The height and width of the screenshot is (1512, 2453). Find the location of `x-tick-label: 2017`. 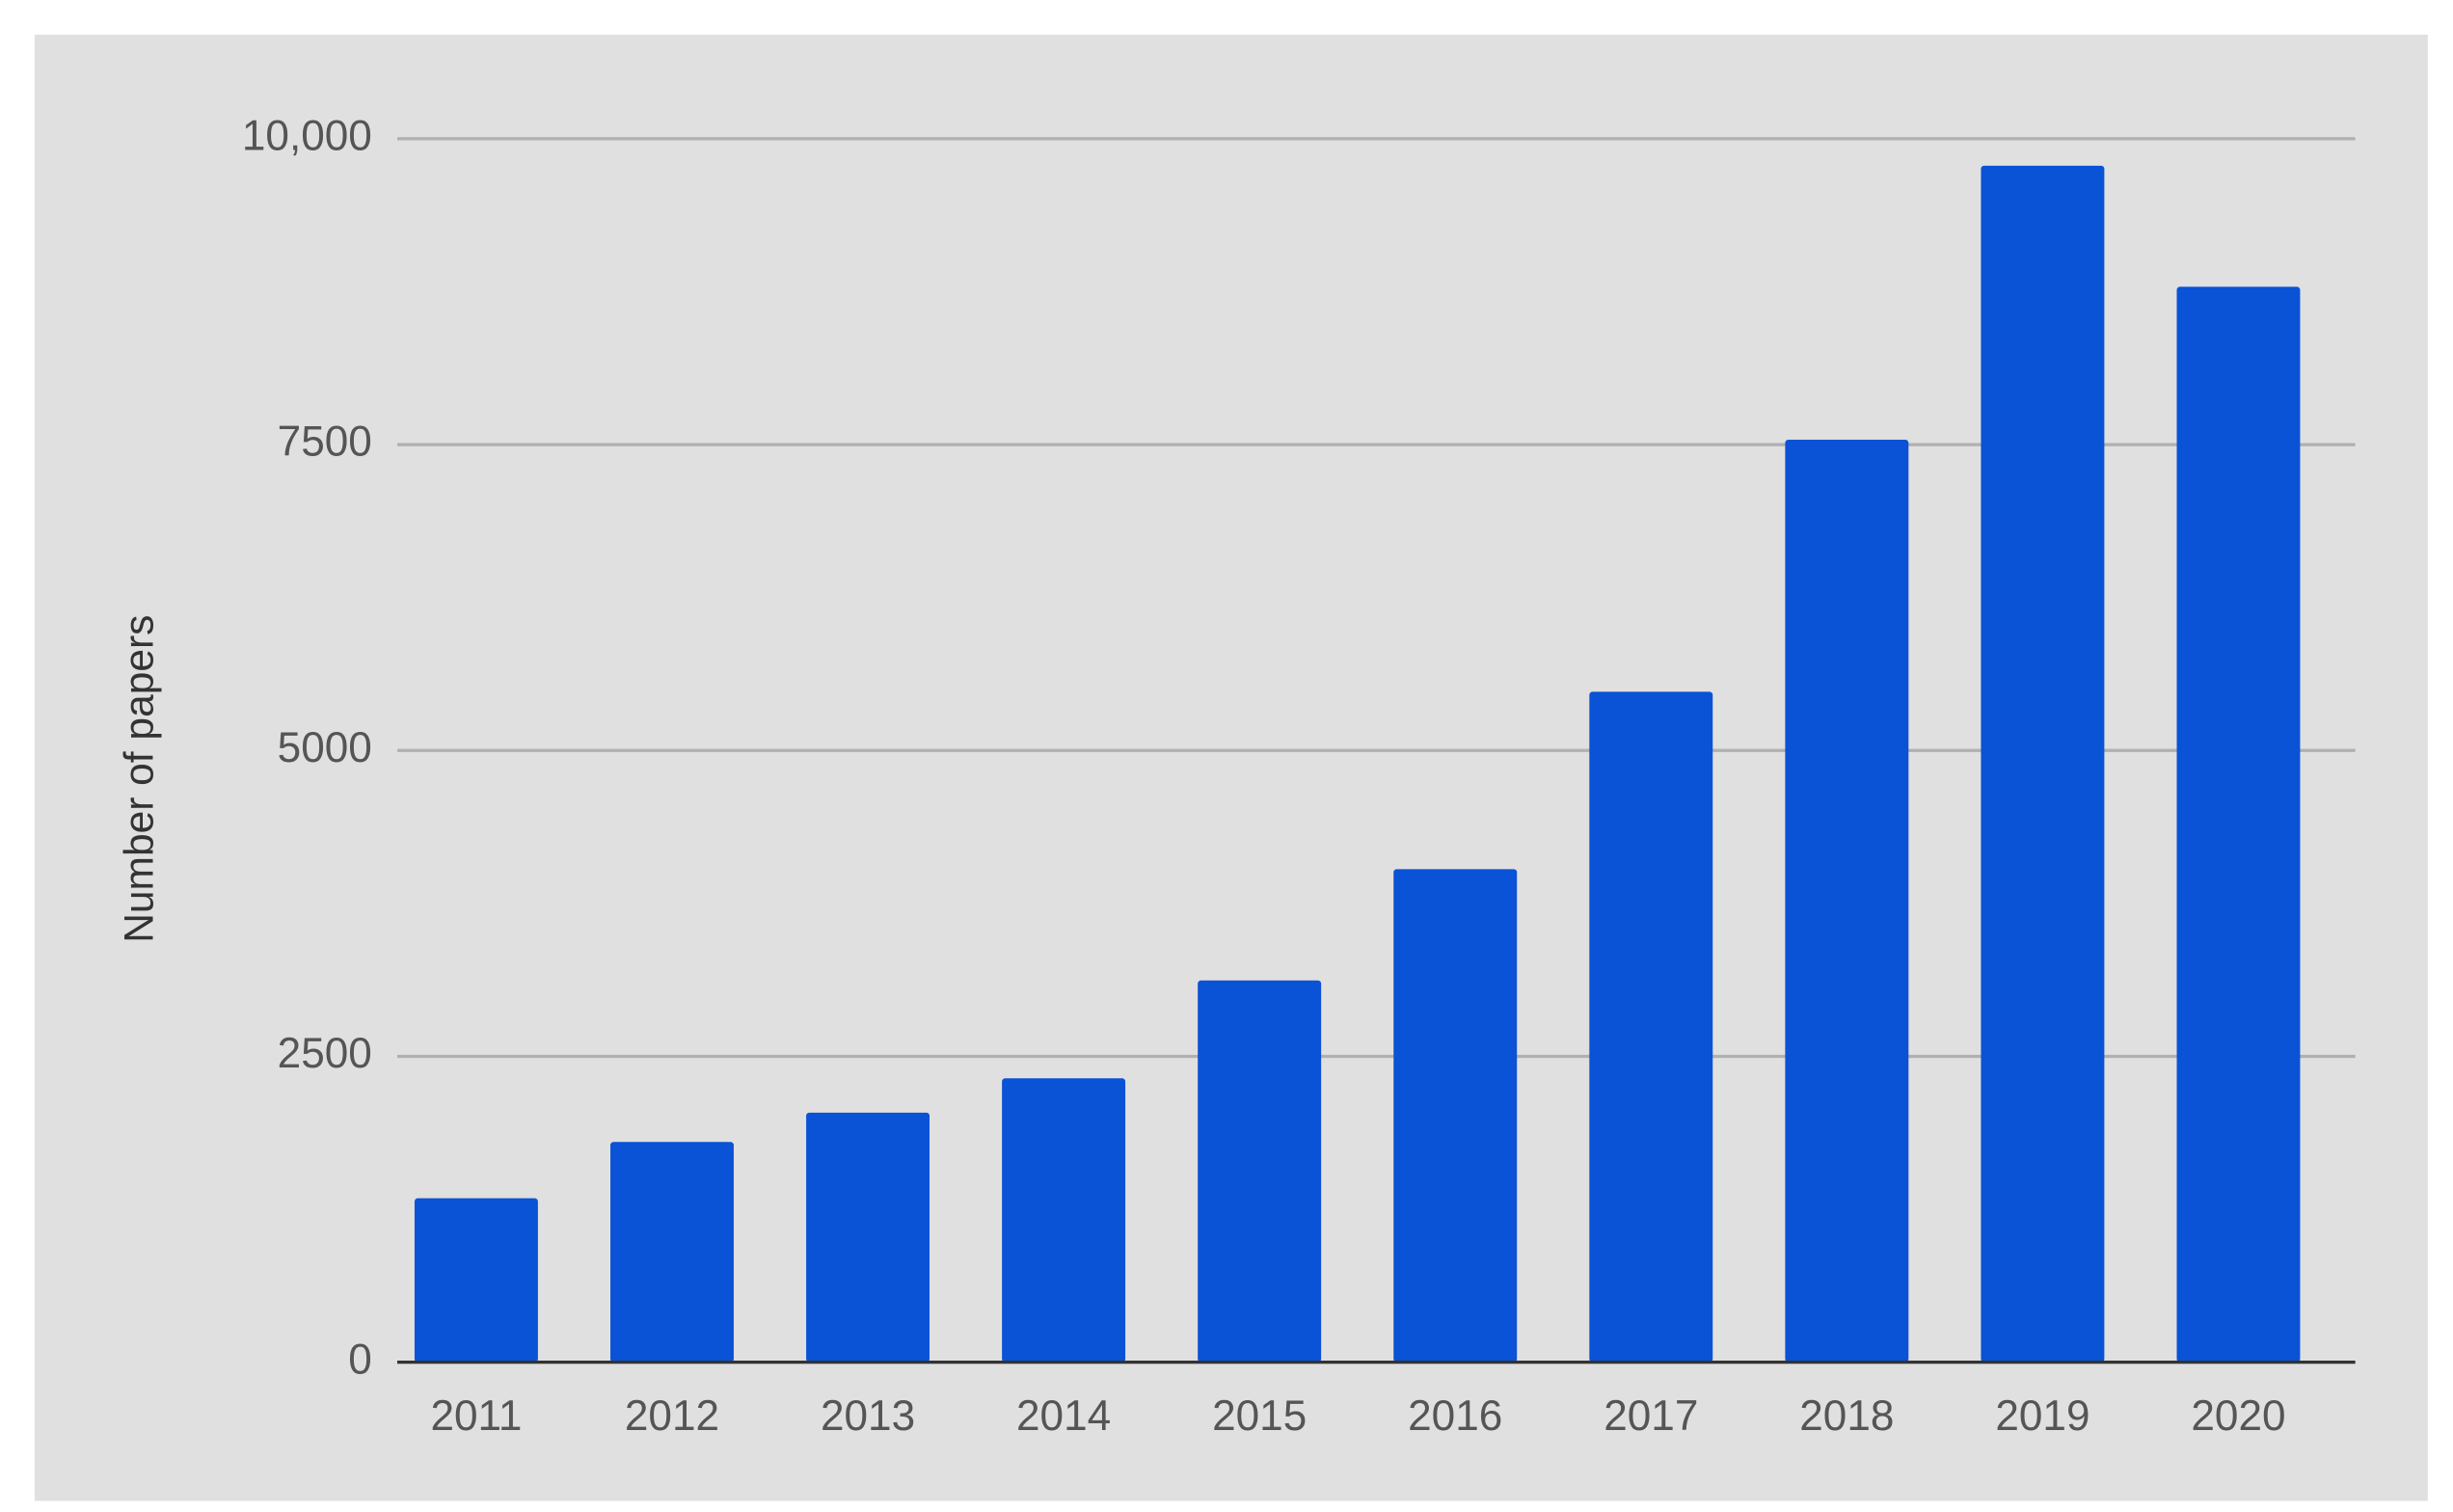

x-tick-label: 2017 is located at coordinates (1651, 1416).